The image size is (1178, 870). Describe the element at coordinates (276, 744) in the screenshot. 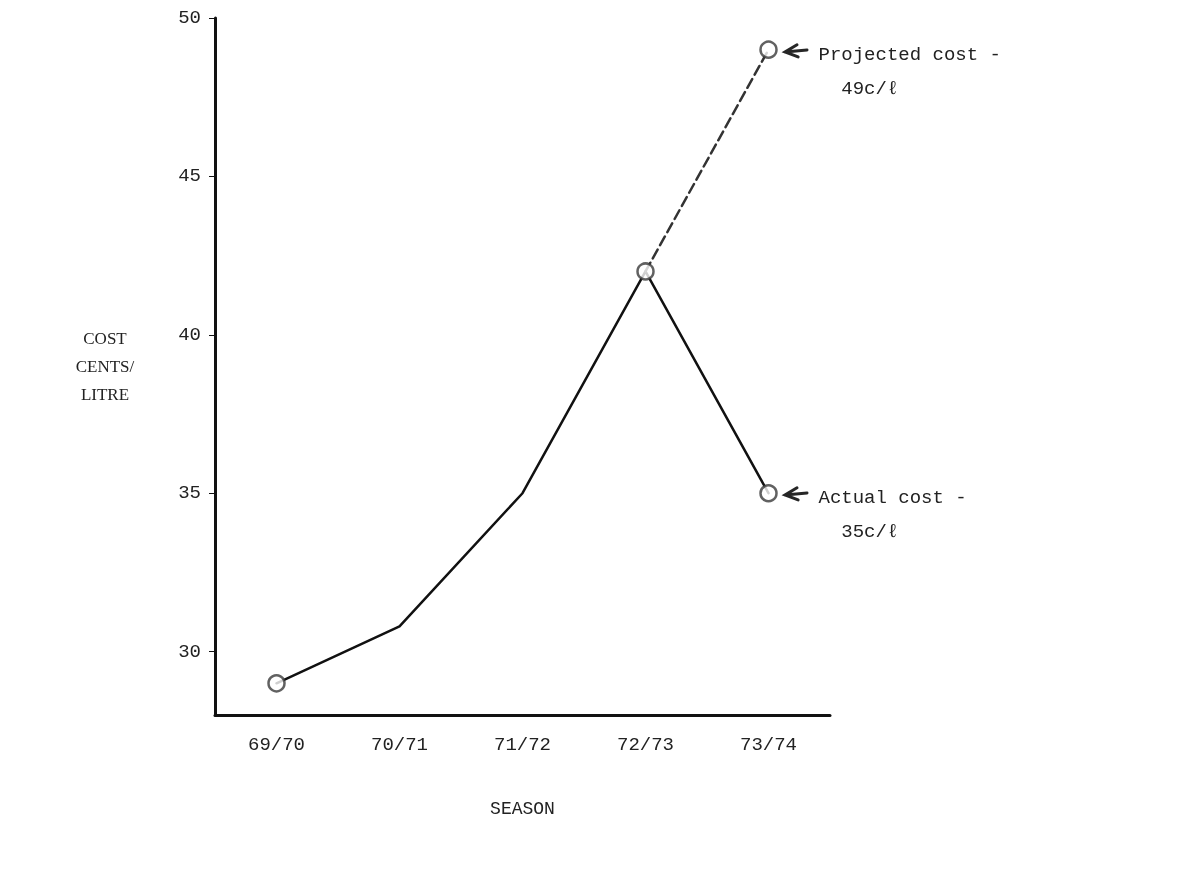

I see `x-tick-label: 69/70` at that location.